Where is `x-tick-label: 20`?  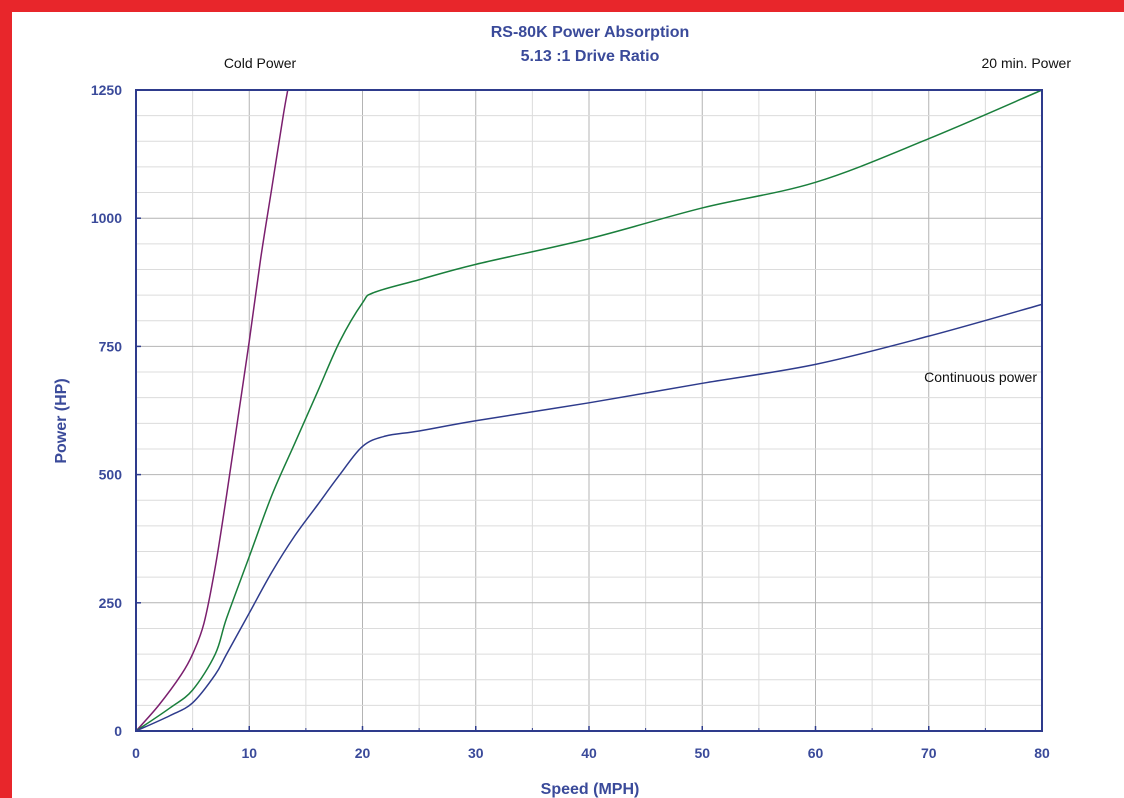 x-tick-label: 20 is located at coordinates (363, 753).